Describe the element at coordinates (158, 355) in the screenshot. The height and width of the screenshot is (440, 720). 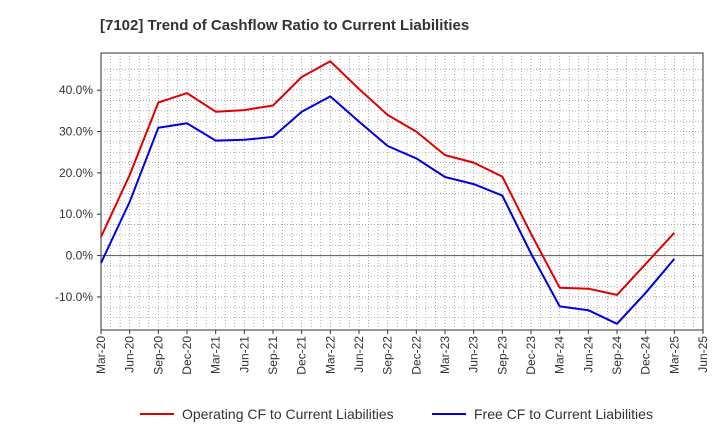
I see `x-tick-label: Sep-20` at that location.